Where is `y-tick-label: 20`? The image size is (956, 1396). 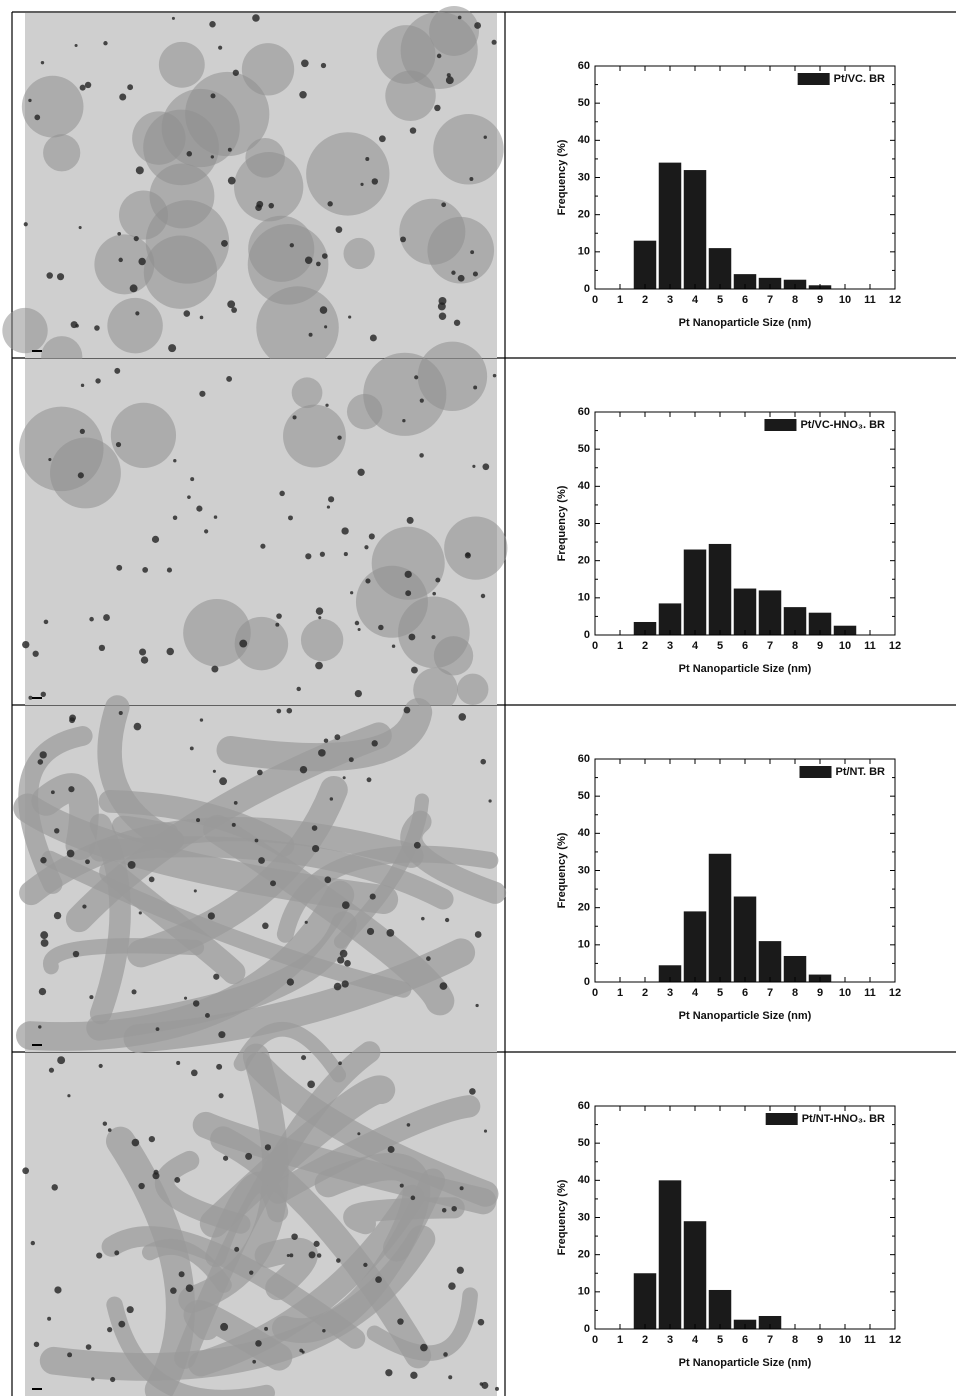 y-tick-label: 20 is located at coordinates (584, 561).